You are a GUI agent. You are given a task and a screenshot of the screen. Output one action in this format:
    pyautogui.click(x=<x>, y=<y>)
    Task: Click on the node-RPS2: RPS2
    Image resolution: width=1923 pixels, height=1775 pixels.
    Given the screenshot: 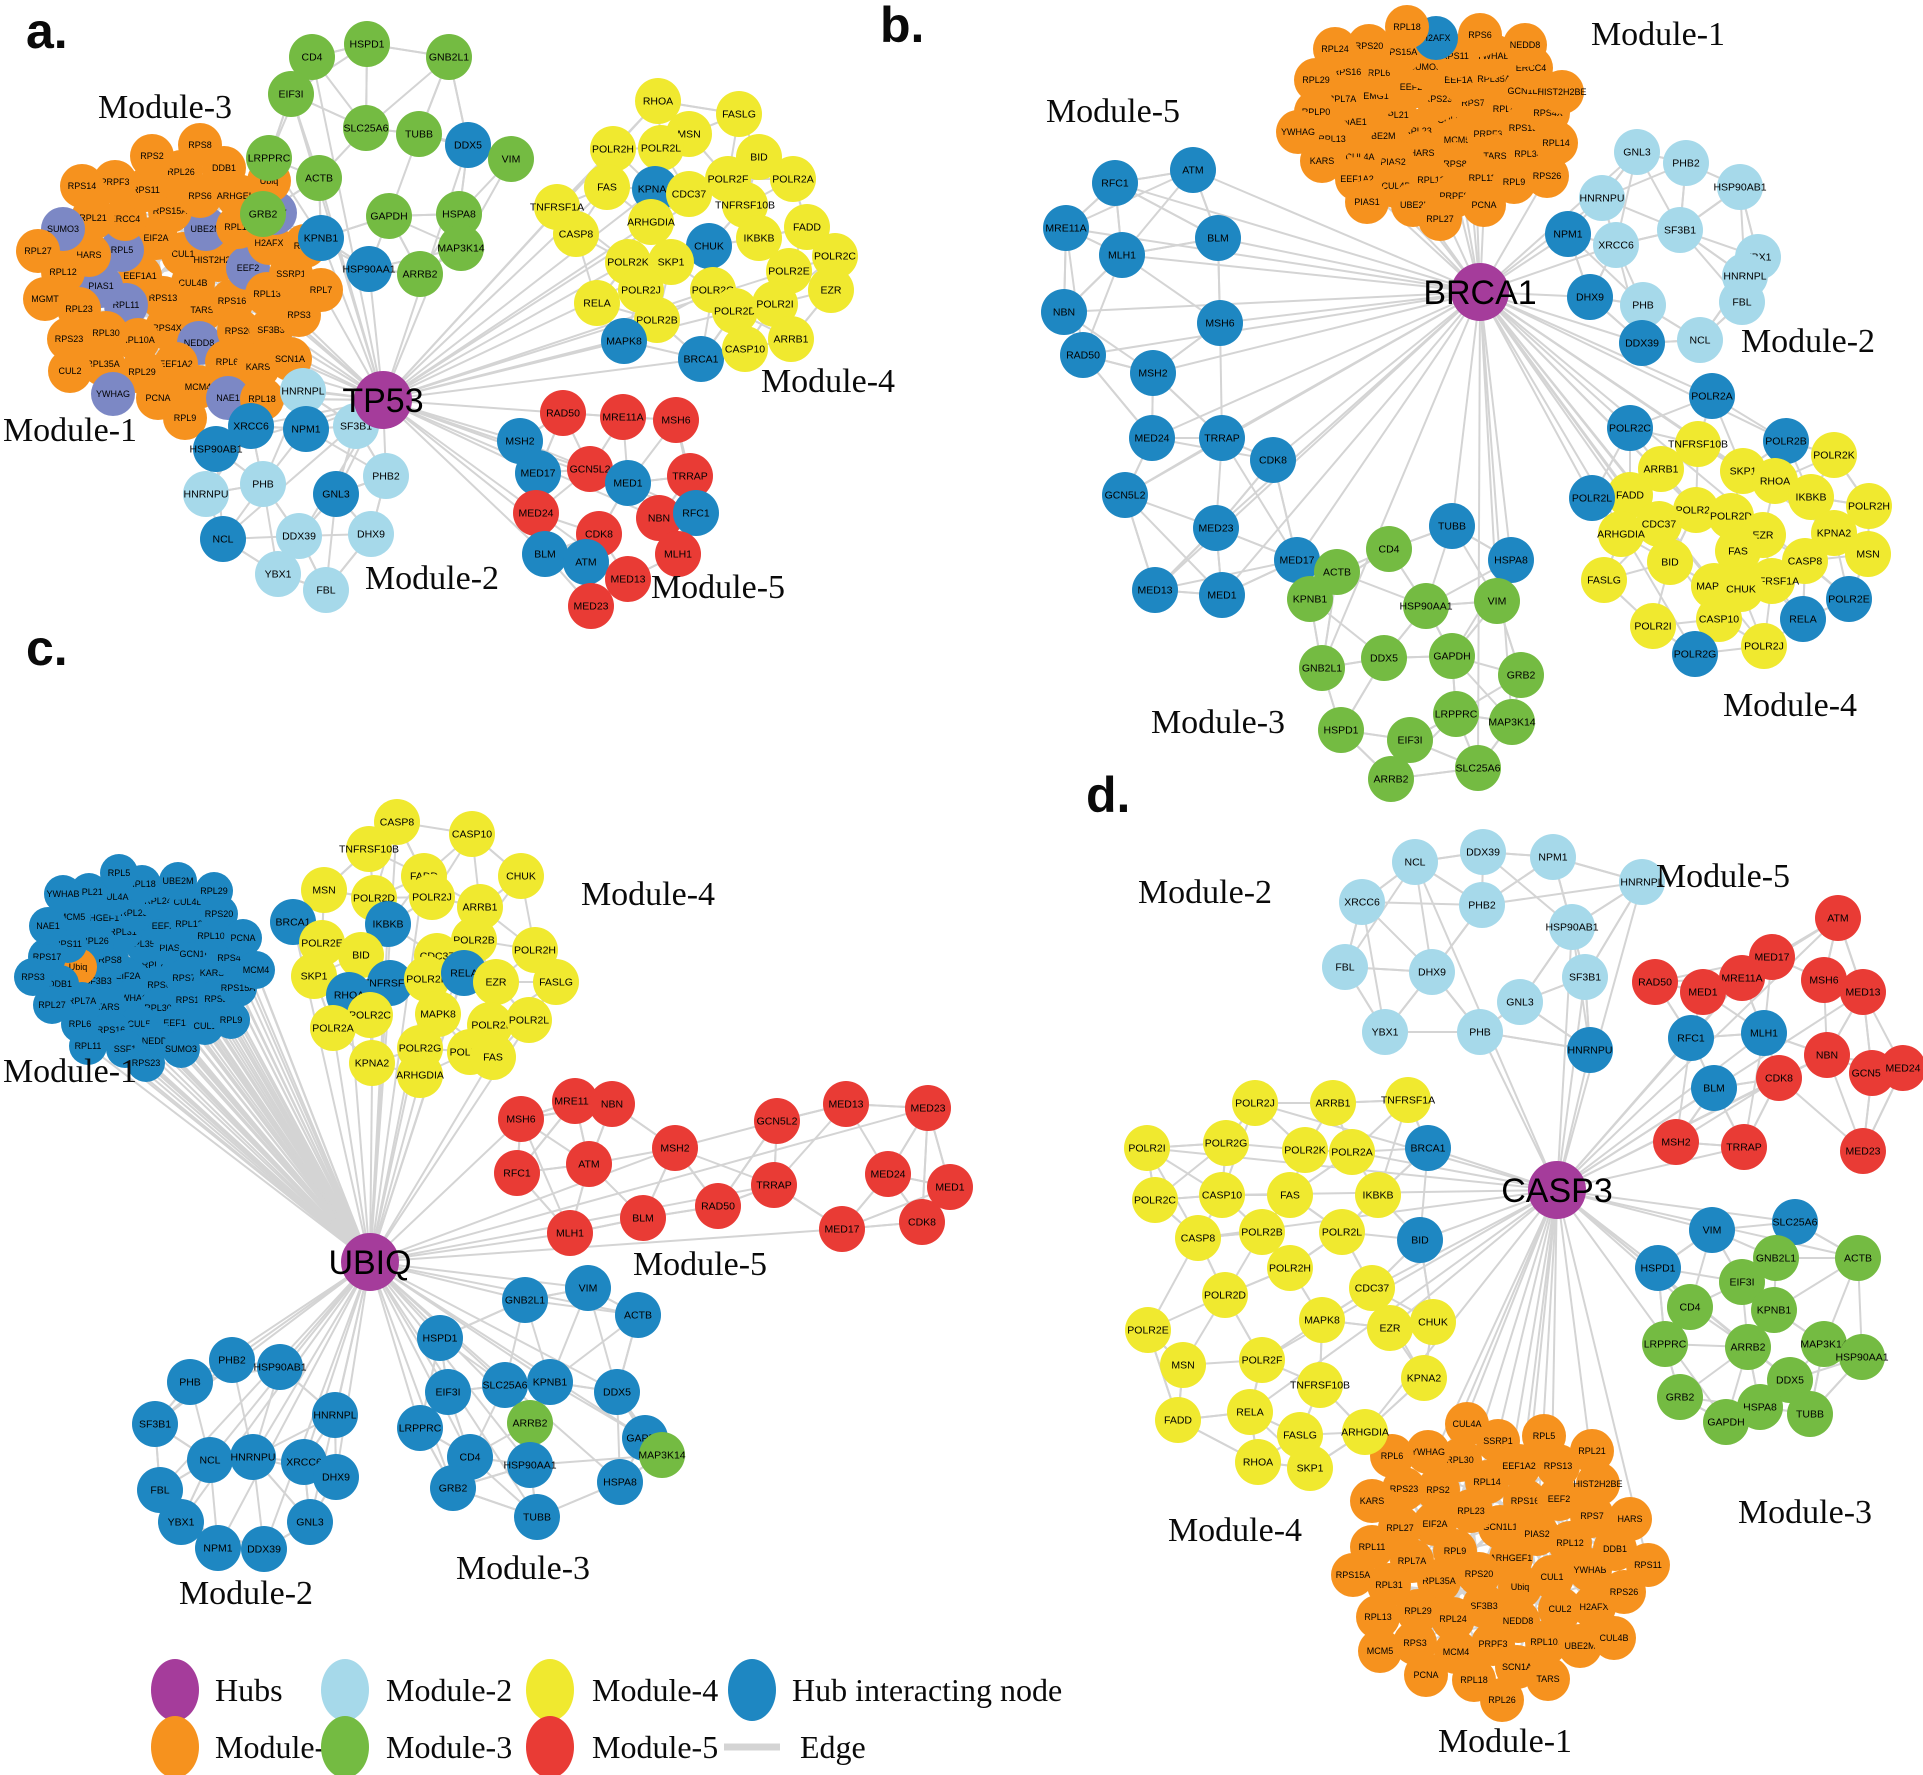 What is the action you would take?
    pyautogui.click(x=152, y=156)
    